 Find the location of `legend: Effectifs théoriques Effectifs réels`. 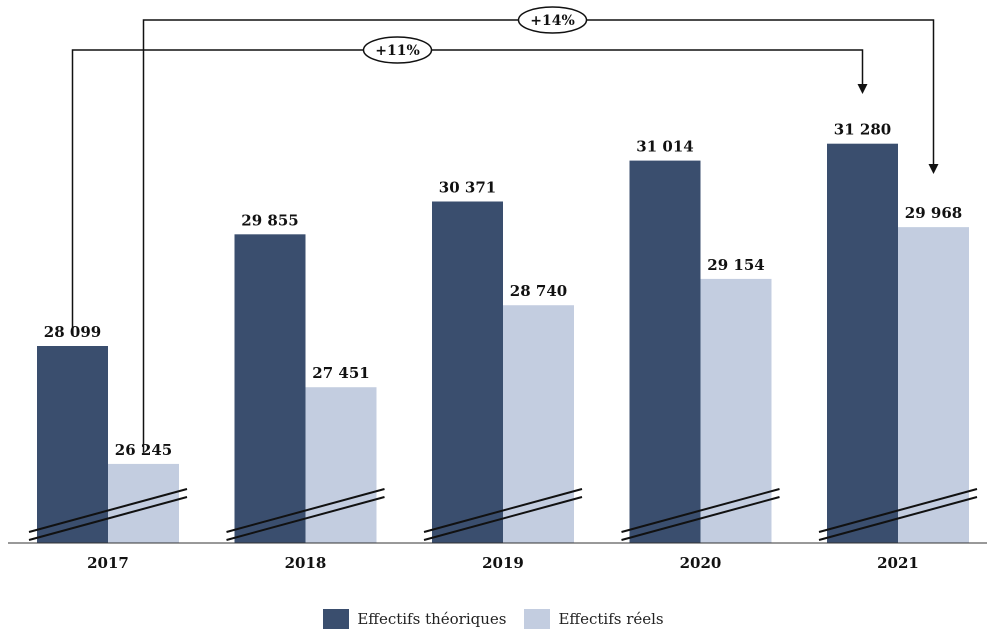

legend: Effectifs théoriques Effectifs réels is located at coordinates (493, 619).